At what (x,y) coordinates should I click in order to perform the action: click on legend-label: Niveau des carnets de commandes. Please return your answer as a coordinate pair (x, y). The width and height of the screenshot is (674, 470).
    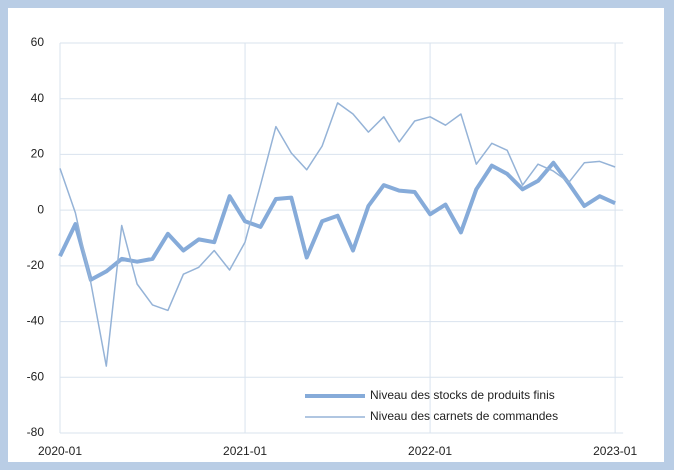
    Looking at the image, I should click on (464, 416).